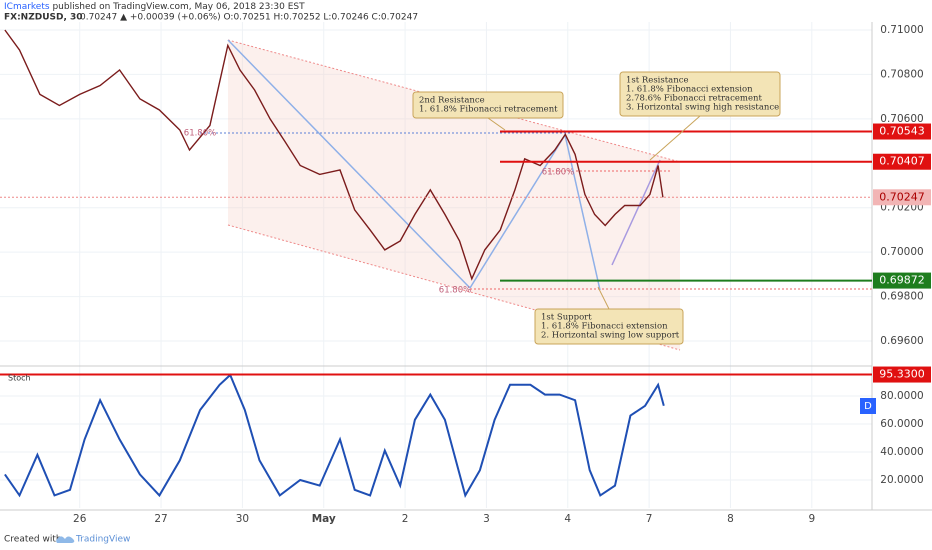  What do you see at coordinates (901, 452) in the screenshot?
I see `y-tick-label: 40.0000` at bounding box center [901, 452].